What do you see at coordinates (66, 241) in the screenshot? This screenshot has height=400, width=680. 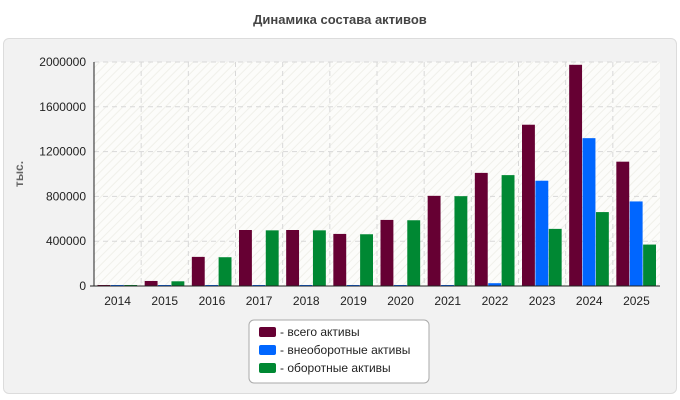 I see `y-tick-label: 400000` at bounding box center [66, 241].